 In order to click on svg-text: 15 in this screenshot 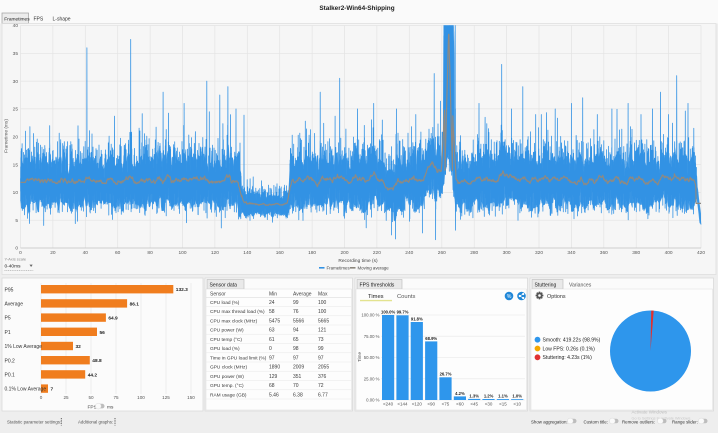, I will do `click(16, 165)`.